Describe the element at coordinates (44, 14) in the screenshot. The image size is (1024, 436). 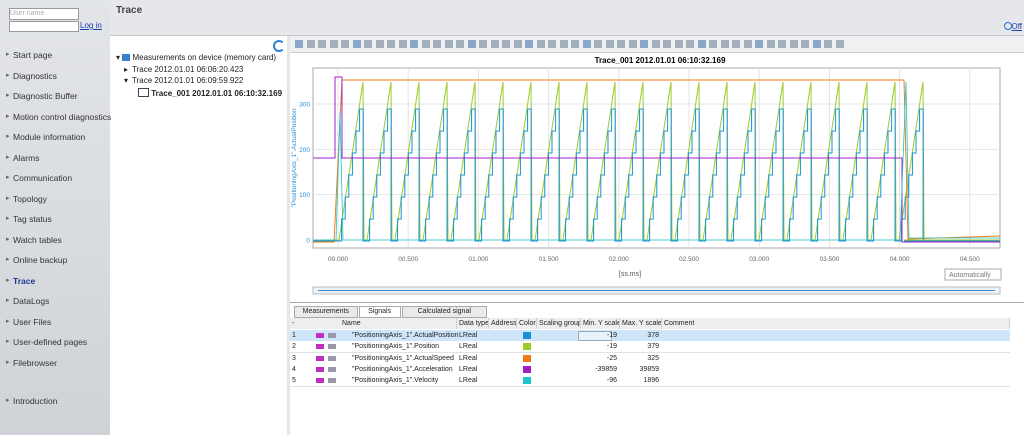
I see `username-input: User name` at that location.